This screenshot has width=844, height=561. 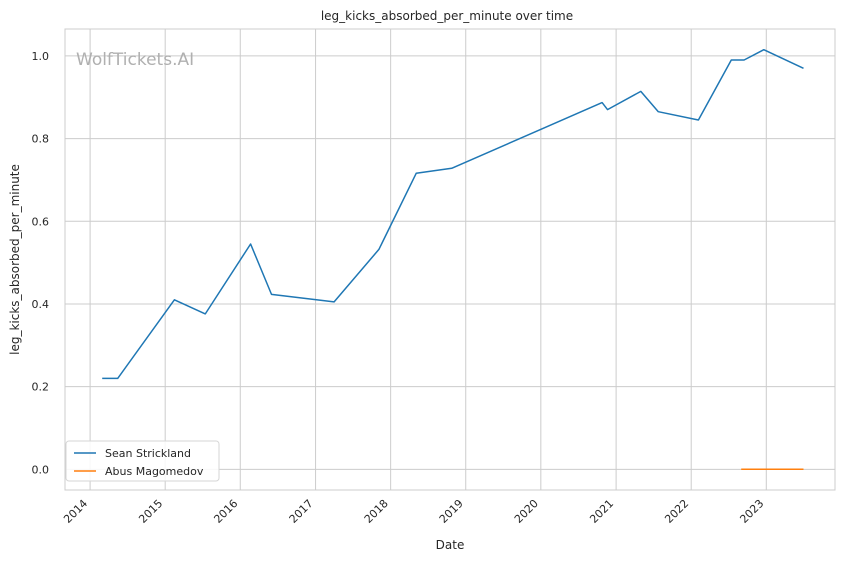 I want to click on x-tick-label: 2019, so click(x=451, y=511).